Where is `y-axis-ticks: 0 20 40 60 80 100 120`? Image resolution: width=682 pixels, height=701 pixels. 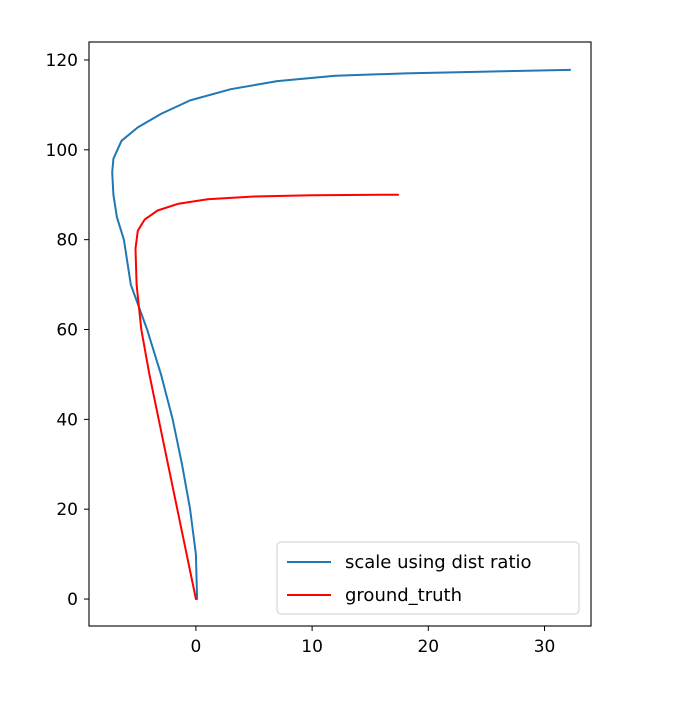
y-axis-ticks: 0 20 40 60 80 100 120 is located at coordinates (67, 330).